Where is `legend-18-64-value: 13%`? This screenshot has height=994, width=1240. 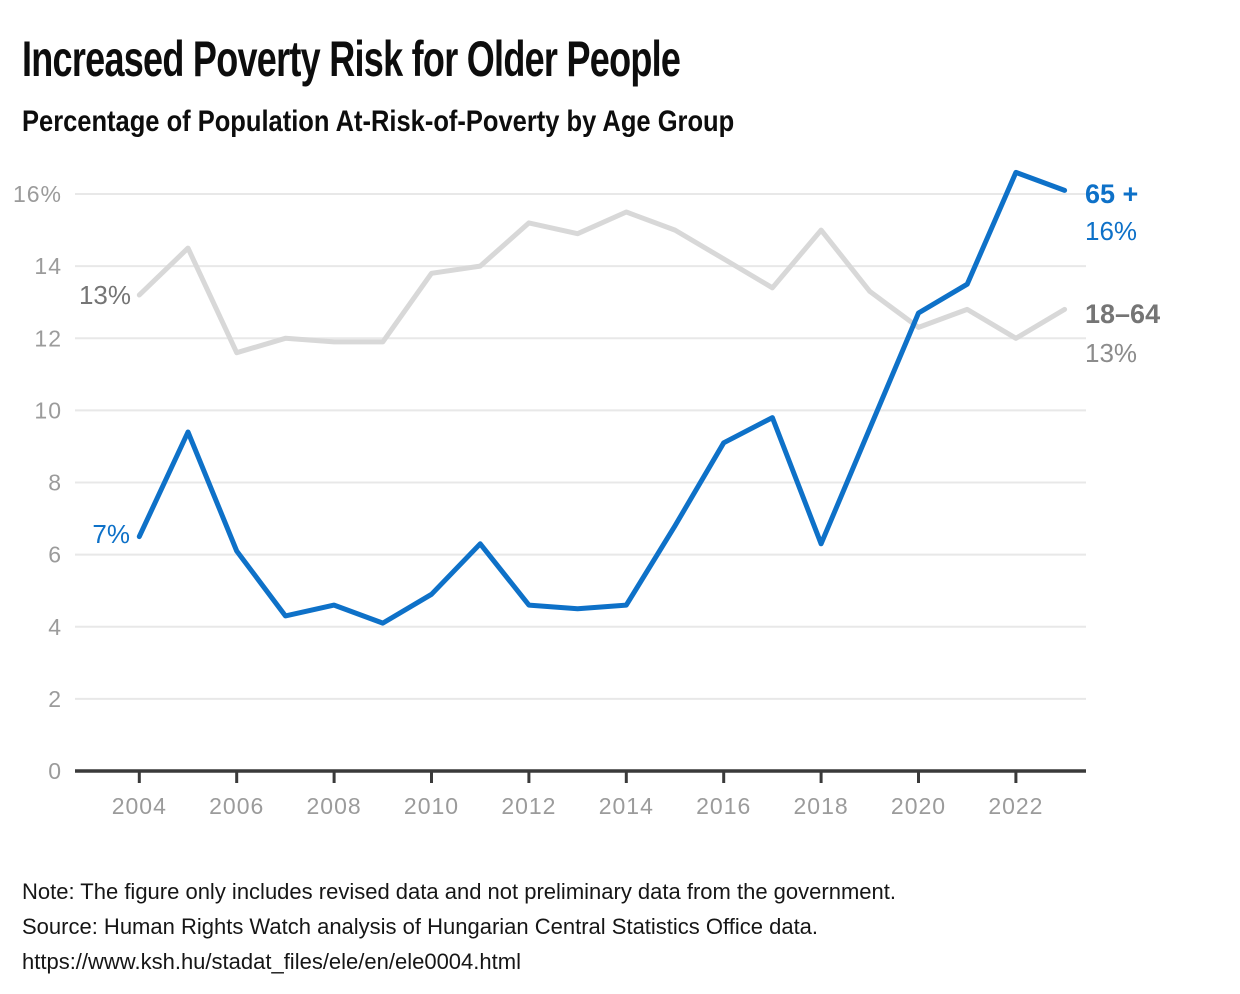
legend-18-64-value: 13% is located at coordinates (1111, 353).